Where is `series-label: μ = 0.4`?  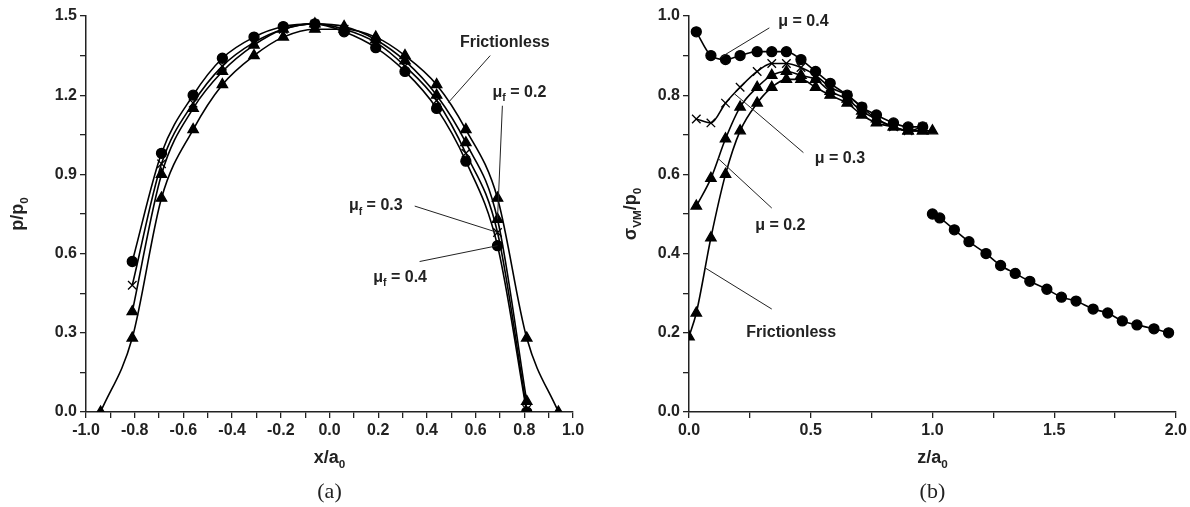 series-label: μ = 0.4 is located at coordinates (803, 21).